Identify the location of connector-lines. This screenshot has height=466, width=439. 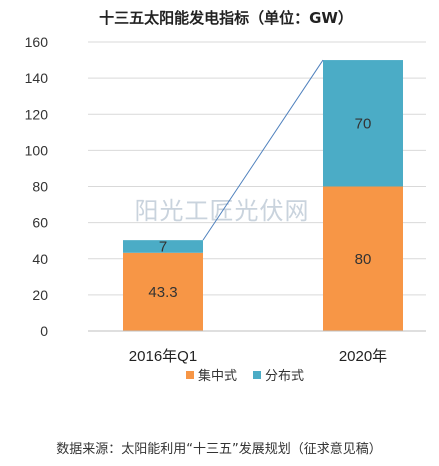
(263, 150).